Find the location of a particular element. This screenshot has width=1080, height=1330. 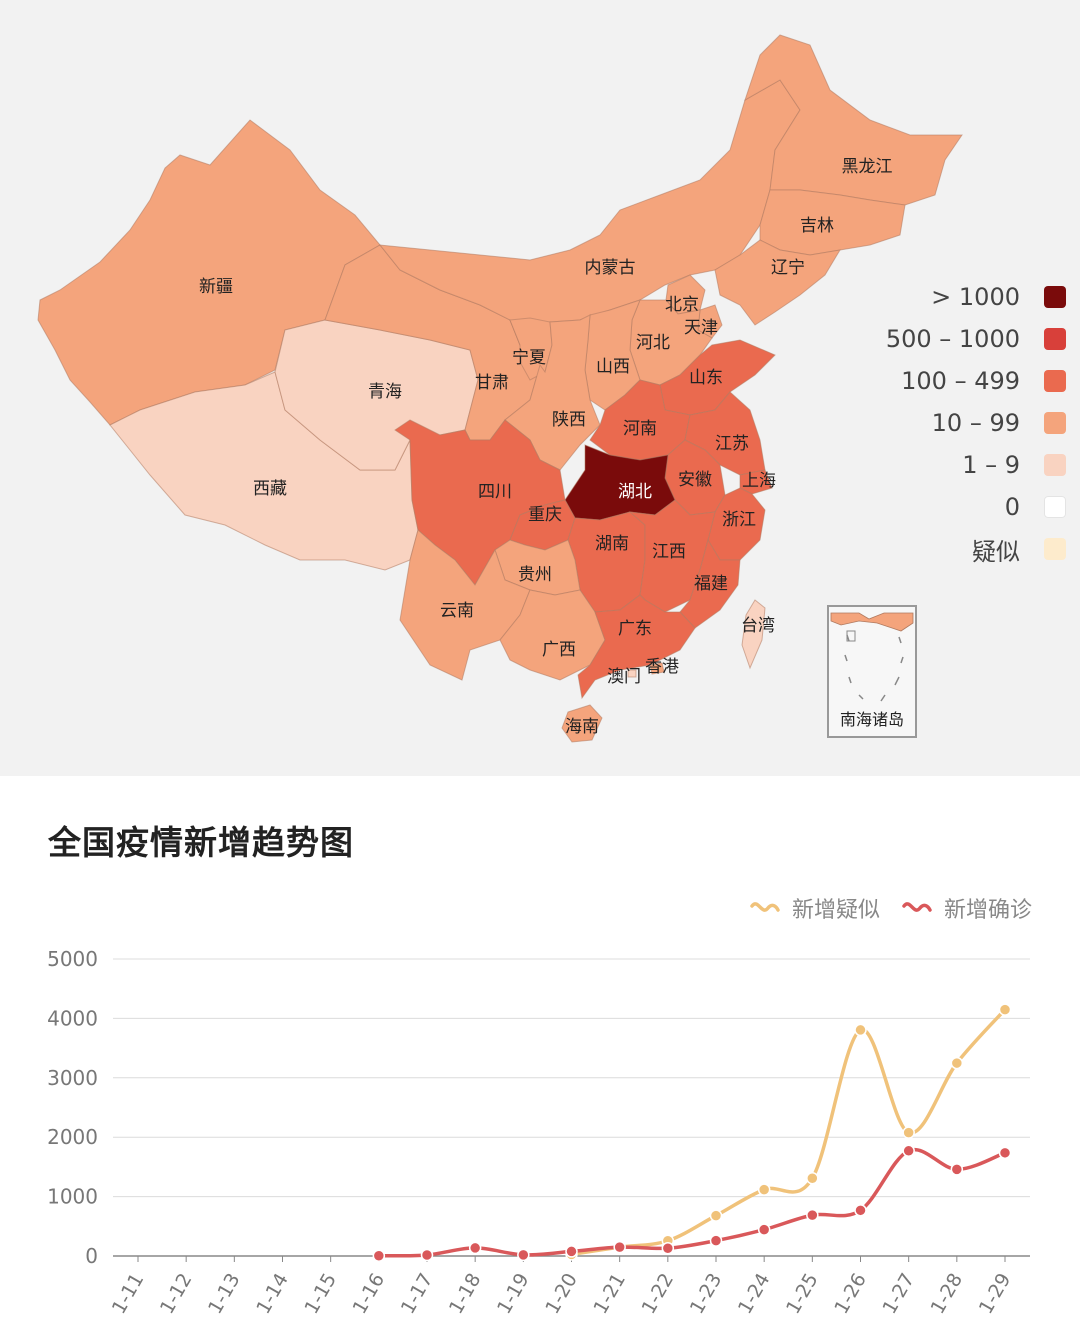

legend-row: 1 – 9 is located at coordinates (956, 465).